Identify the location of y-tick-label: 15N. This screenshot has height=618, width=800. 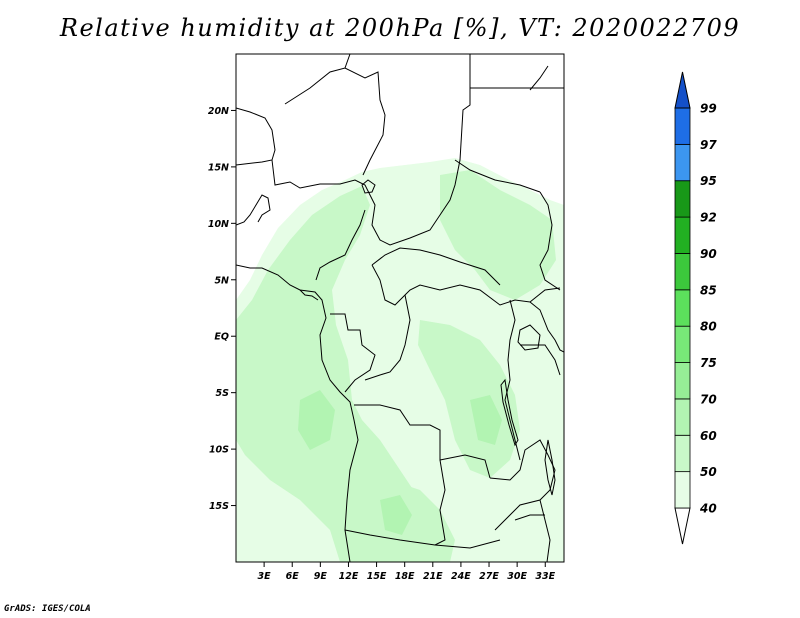
(218, 167).